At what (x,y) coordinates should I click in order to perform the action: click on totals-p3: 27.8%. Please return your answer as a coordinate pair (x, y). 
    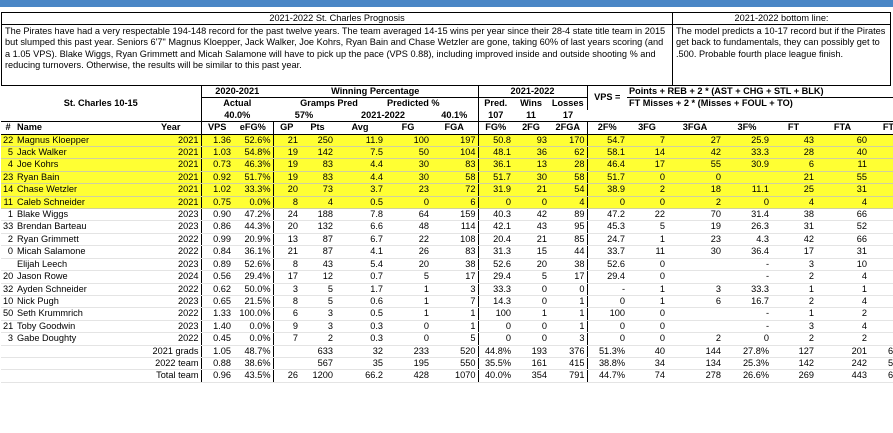
    Looking at the image, I should click on (747, 351).